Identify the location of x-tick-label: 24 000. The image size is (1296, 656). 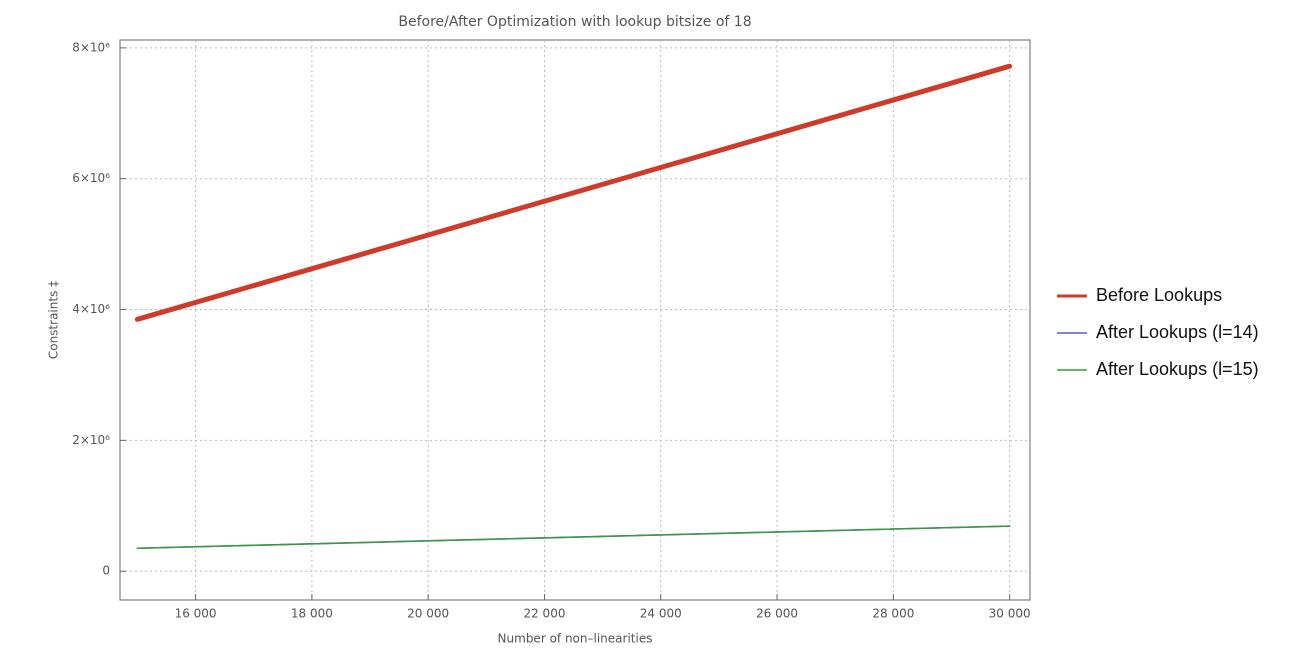
(661, 614).